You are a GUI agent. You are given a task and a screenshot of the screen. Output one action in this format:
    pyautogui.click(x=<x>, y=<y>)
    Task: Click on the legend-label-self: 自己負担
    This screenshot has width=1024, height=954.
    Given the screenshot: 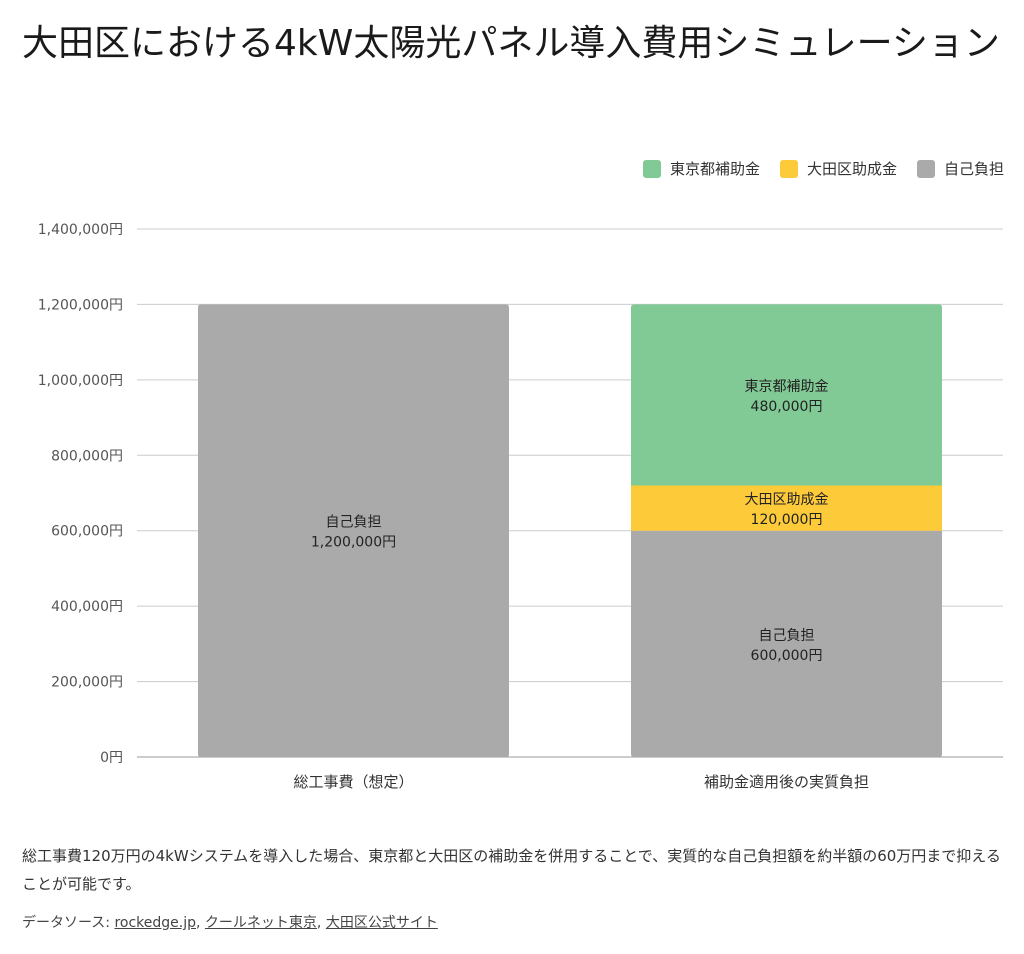 What is the action you would take?
    pyautogui.click(x=973, y=169)
    